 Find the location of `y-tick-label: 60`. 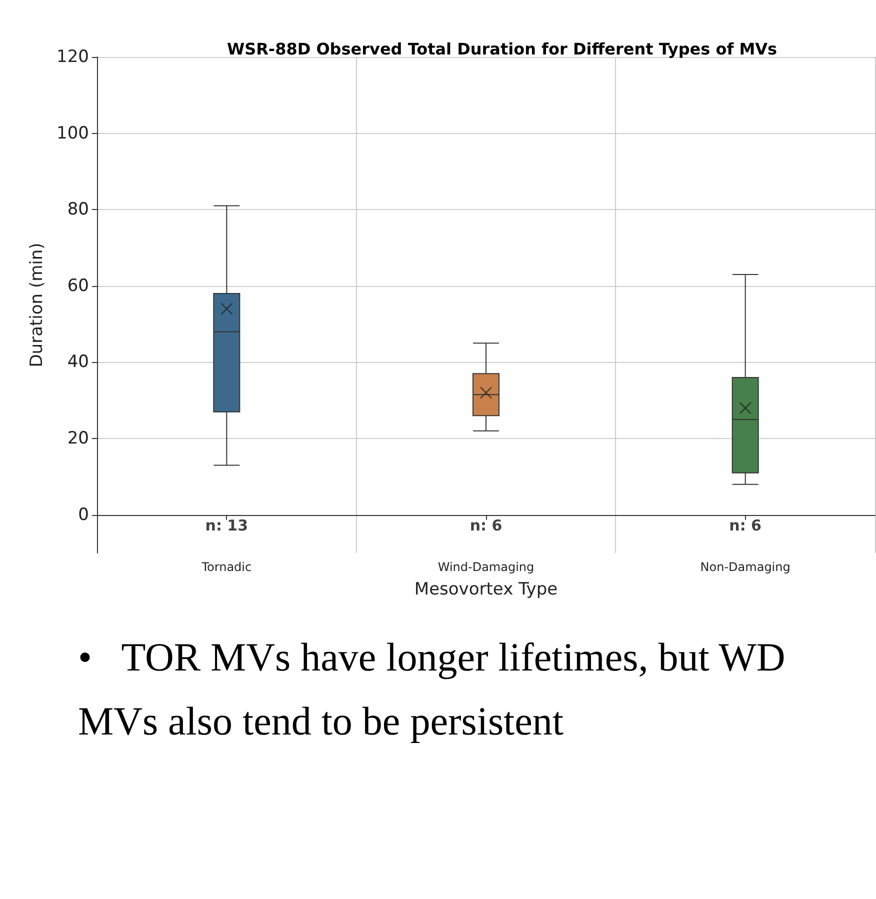

y-tick-label: 60 is located at coordinates (78, 286).